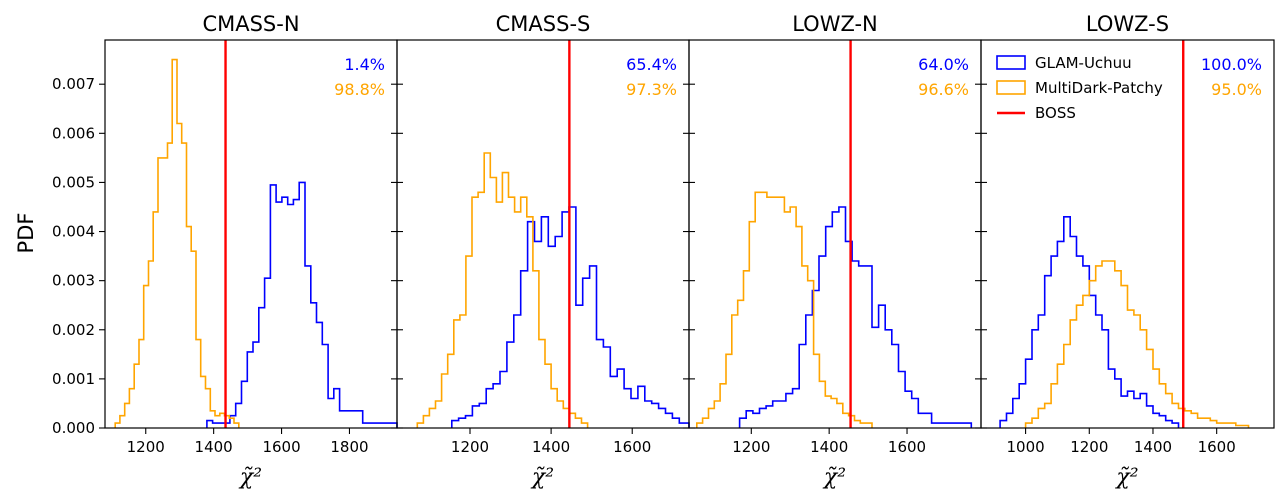 The image size is (1281, 494). What do you see at coordinates (364, 64) in the screenshot?
I see `glam-percentage: 1.4%` at bounding box center [364, 64].